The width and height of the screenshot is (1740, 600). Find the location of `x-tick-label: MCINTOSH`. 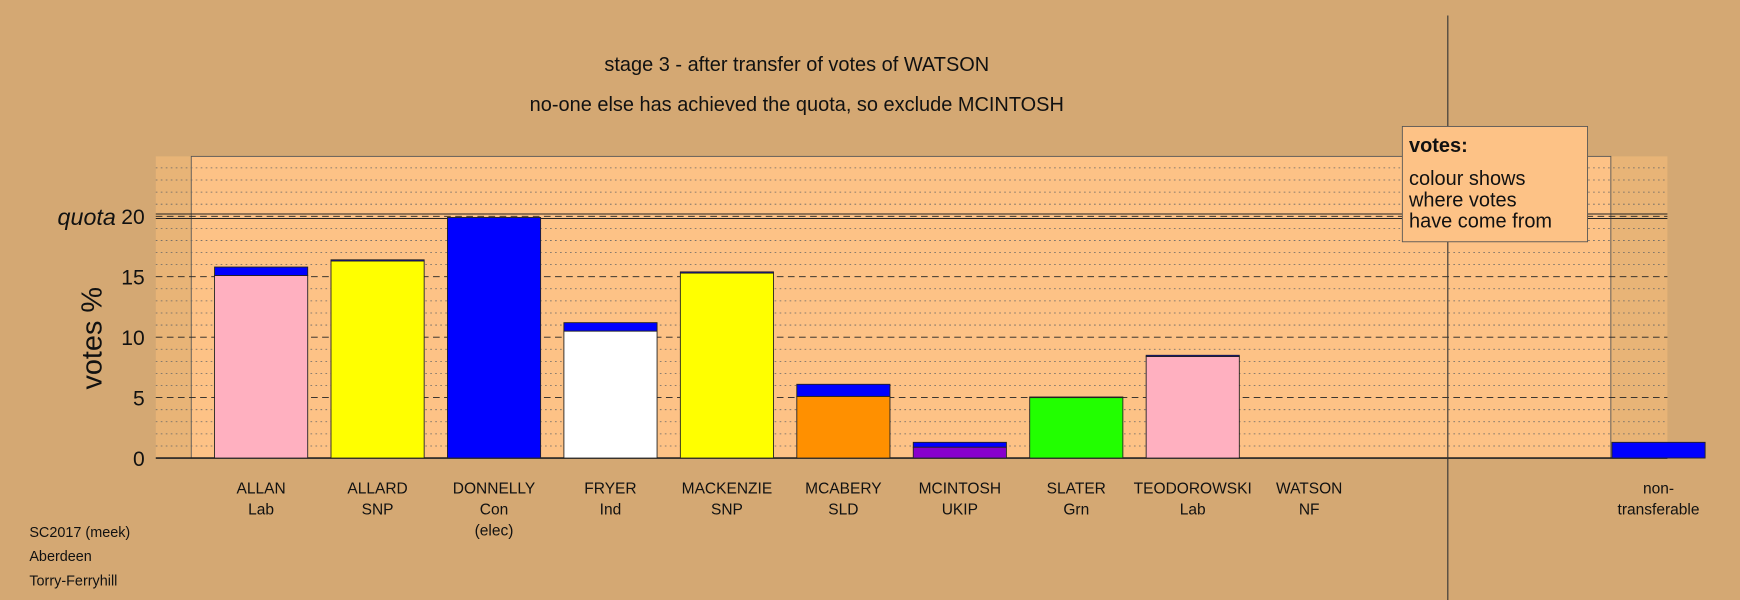

x-tick-label: MCINTOSH is located at coordinates (960, 489).